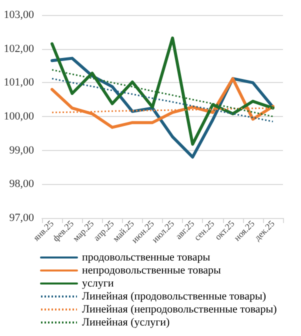 This screenshot has height=336, width=301. I want to click on y-tick-label: 99,00, so click(21, 150).